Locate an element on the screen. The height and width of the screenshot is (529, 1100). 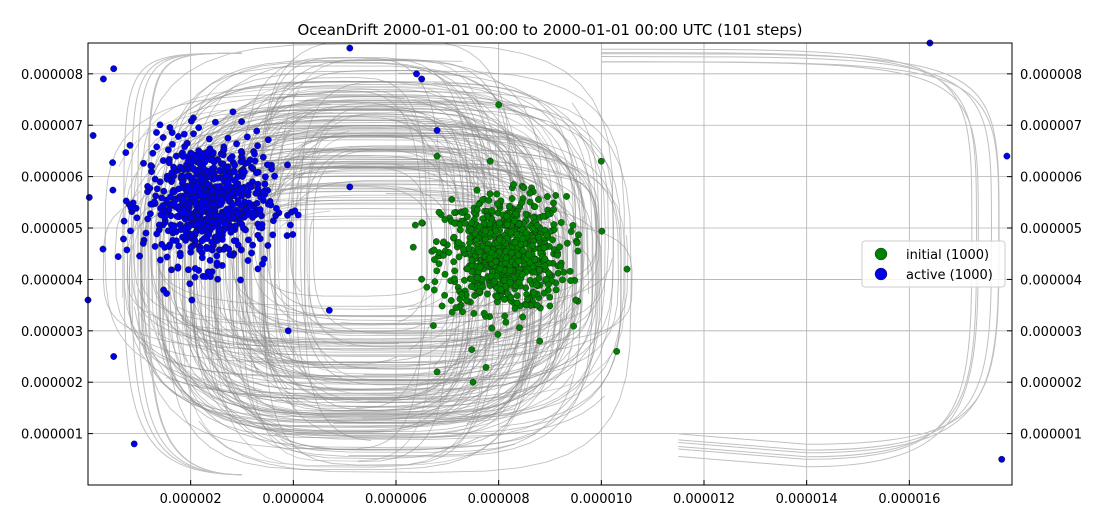
legend-box is located at coordinates (933, 264).